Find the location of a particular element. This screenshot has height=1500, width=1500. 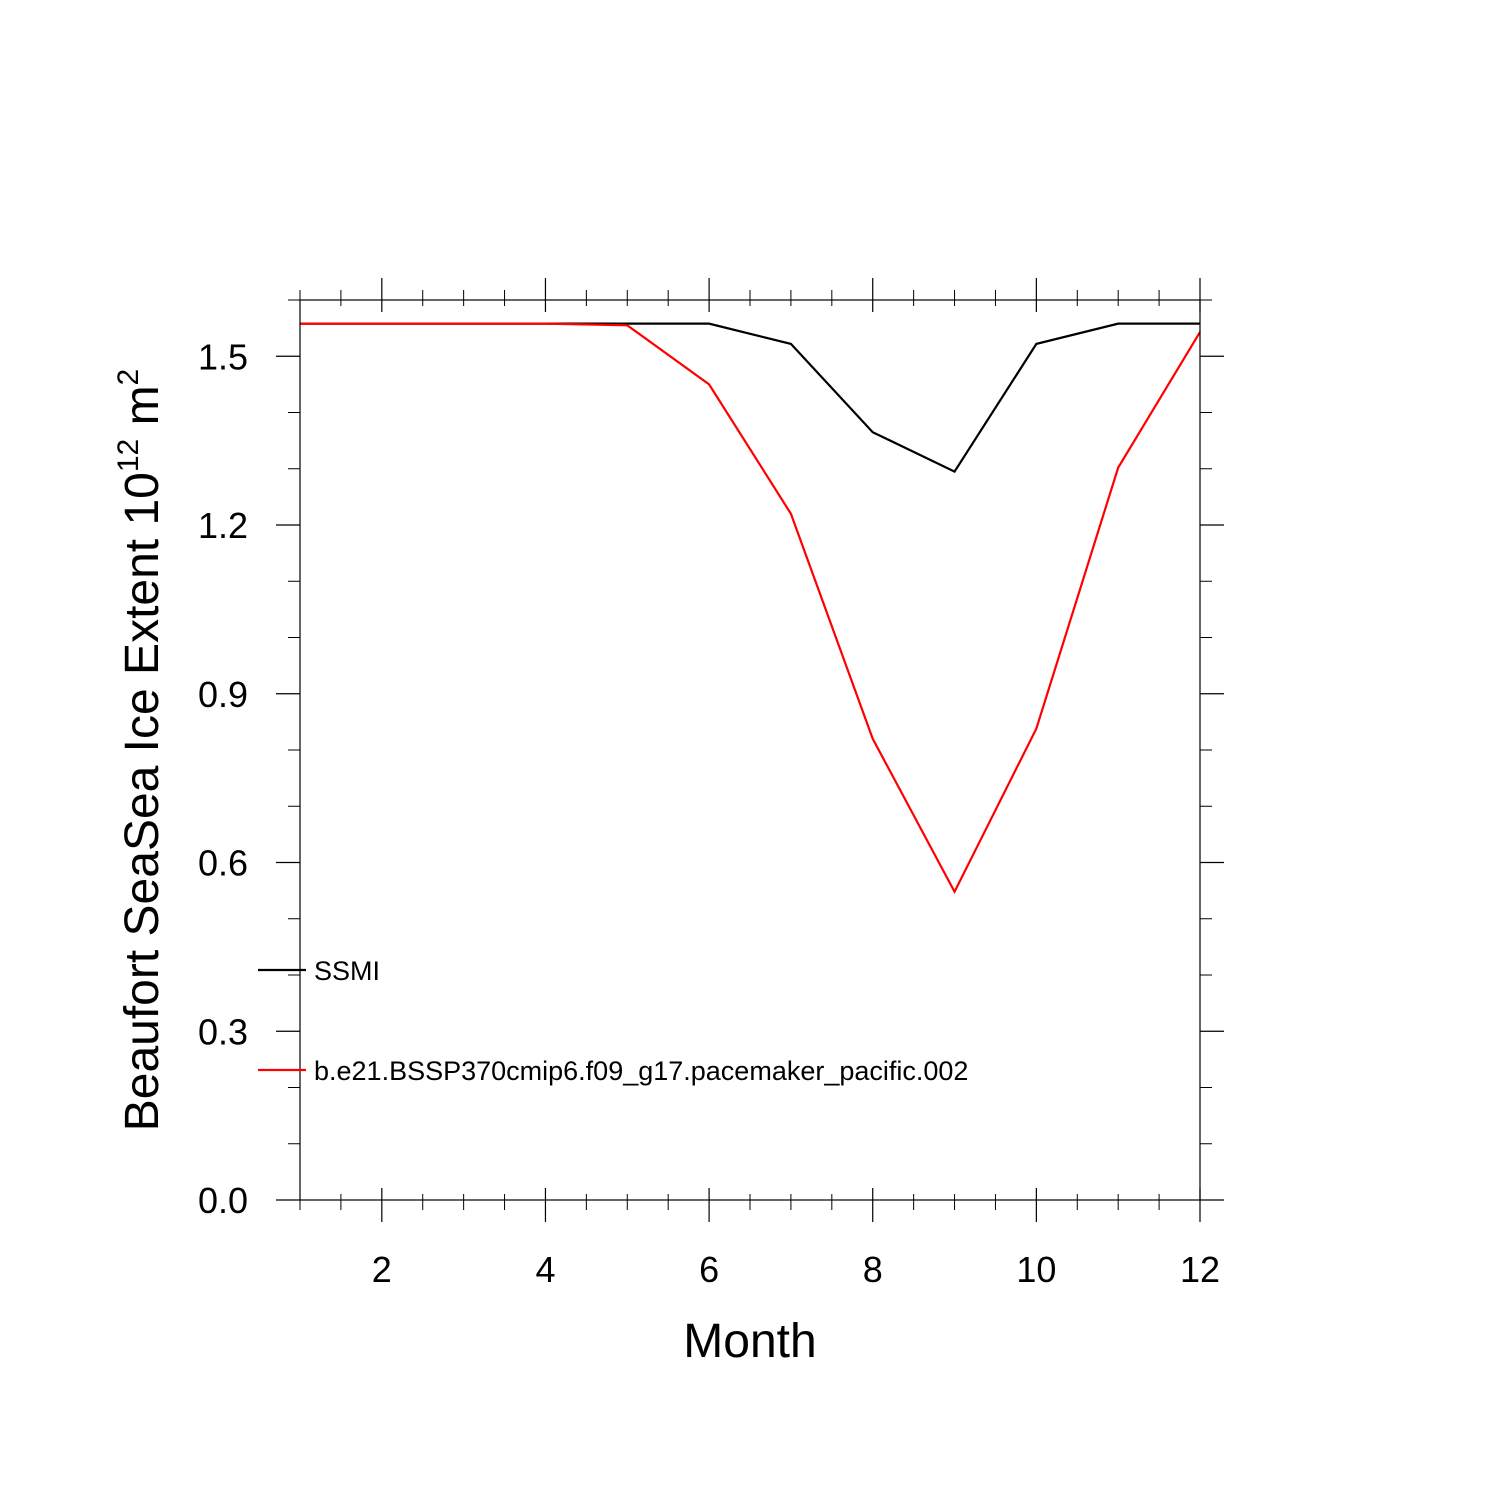

x-tick-label: 4 is located at coordinates (545, 1269).